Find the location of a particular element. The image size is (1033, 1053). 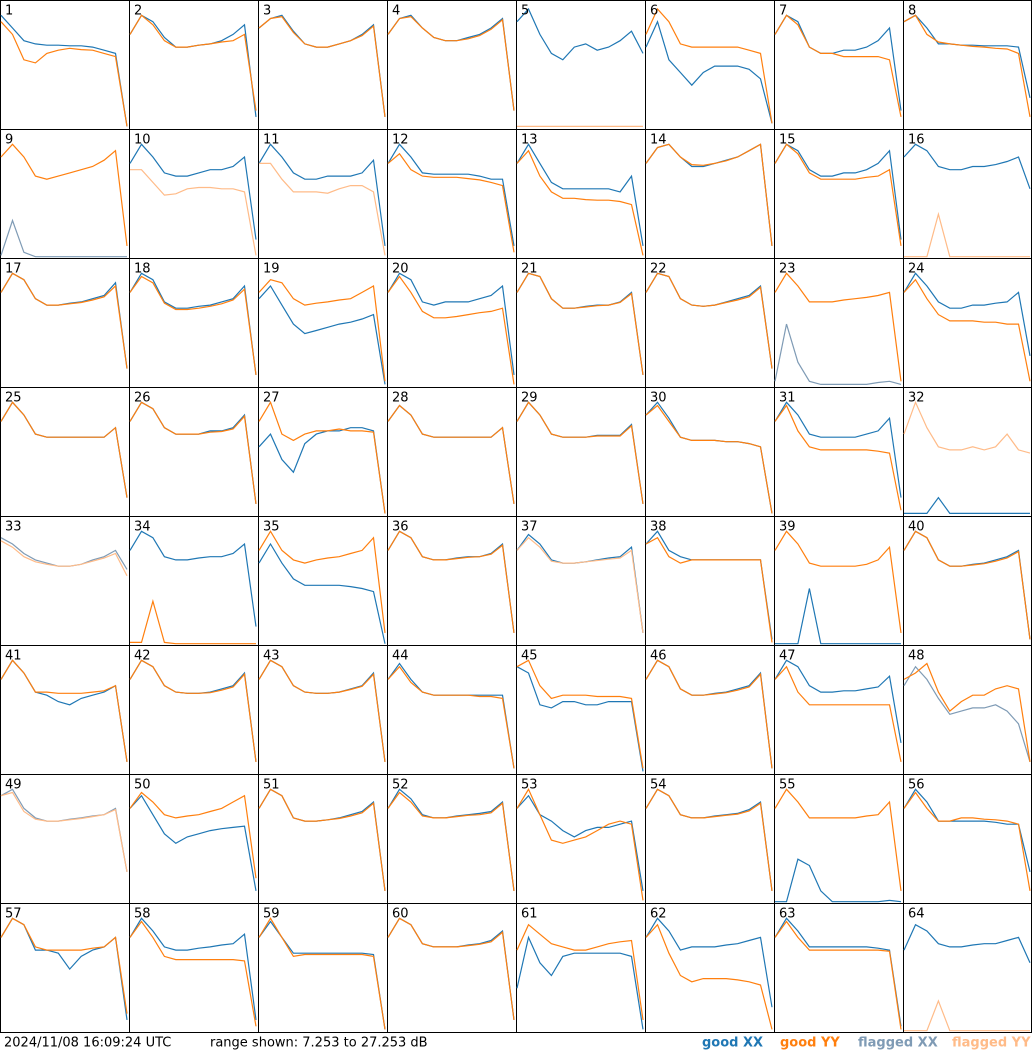

panel-title: 51 is located at coordinates (271, 785).